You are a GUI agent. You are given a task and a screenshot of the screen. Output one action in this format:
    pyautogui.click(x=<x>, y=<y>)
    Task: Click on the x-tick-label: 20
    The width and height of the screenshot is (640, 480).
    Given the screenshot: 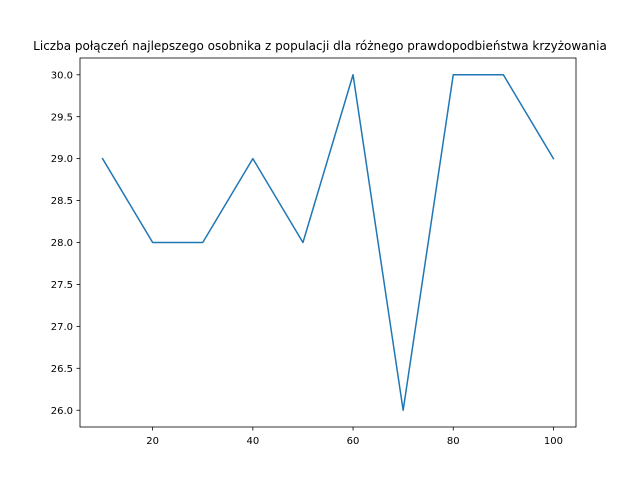 What is the action you would take?
    pyautogui.click(x=152, y=441)
    